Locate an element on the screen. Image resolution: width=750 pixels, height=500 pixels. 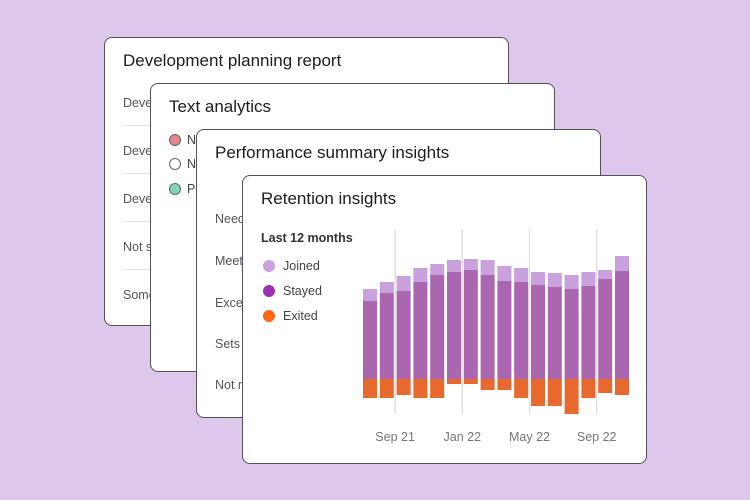
list-item: Sets is located at coordinates (228, 344).